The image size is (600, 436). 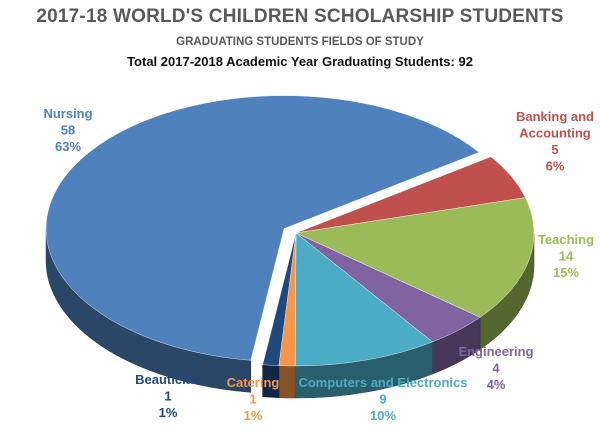 I want to click on label-beautician-name: Beautician, so click(x=168, y=379).